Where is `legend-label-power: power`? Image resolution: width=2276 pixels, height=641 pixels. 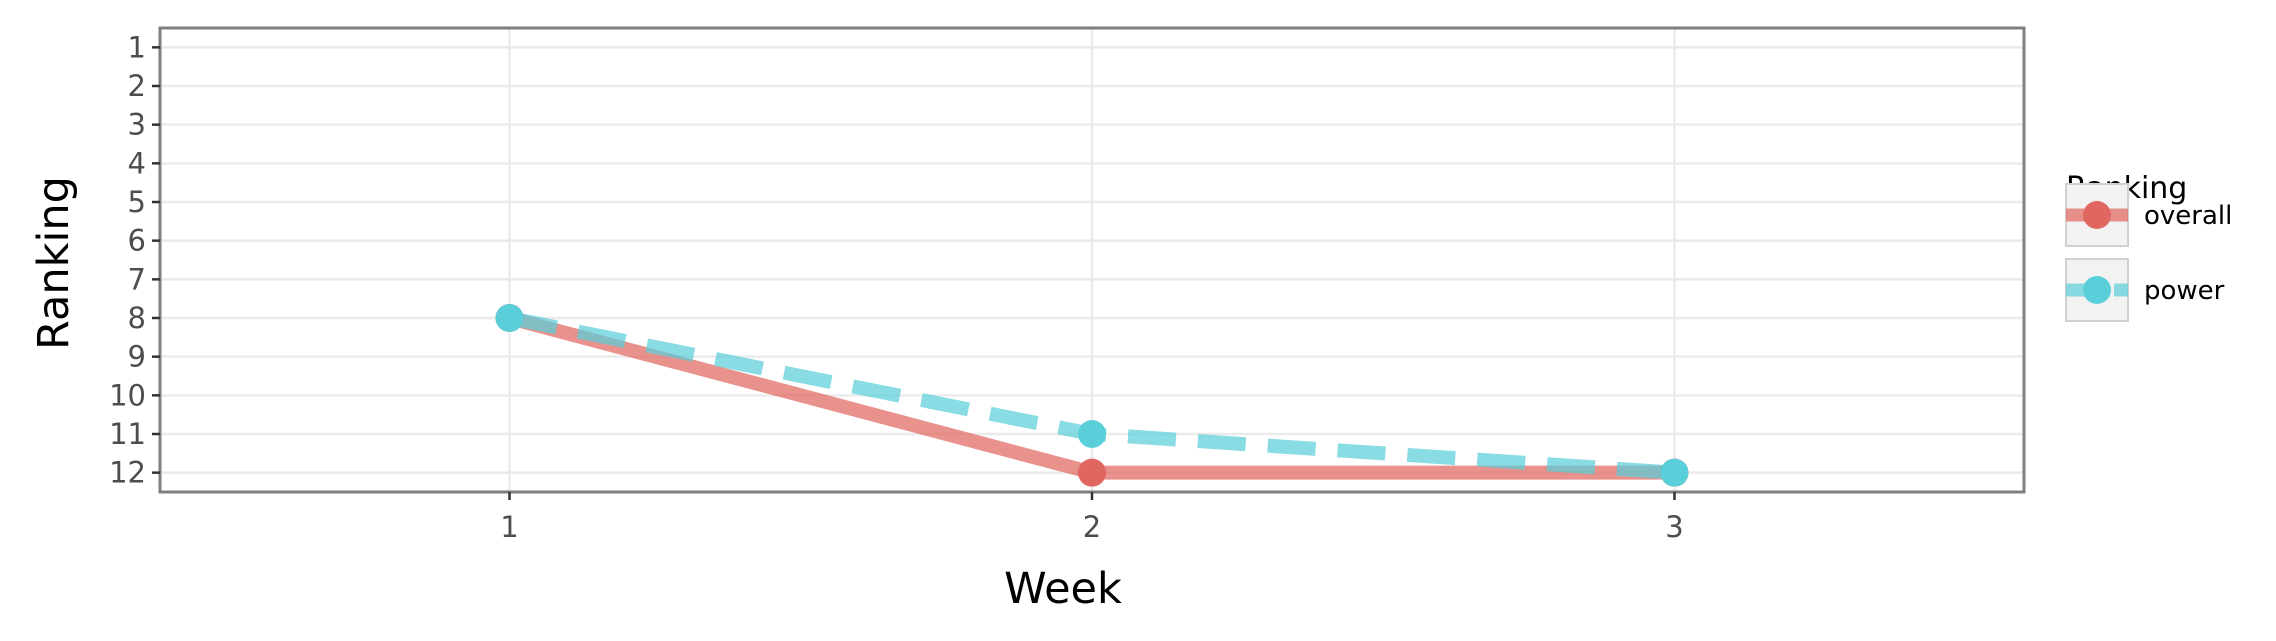
legend-label-power: power is located at coordinates (2184, 291).